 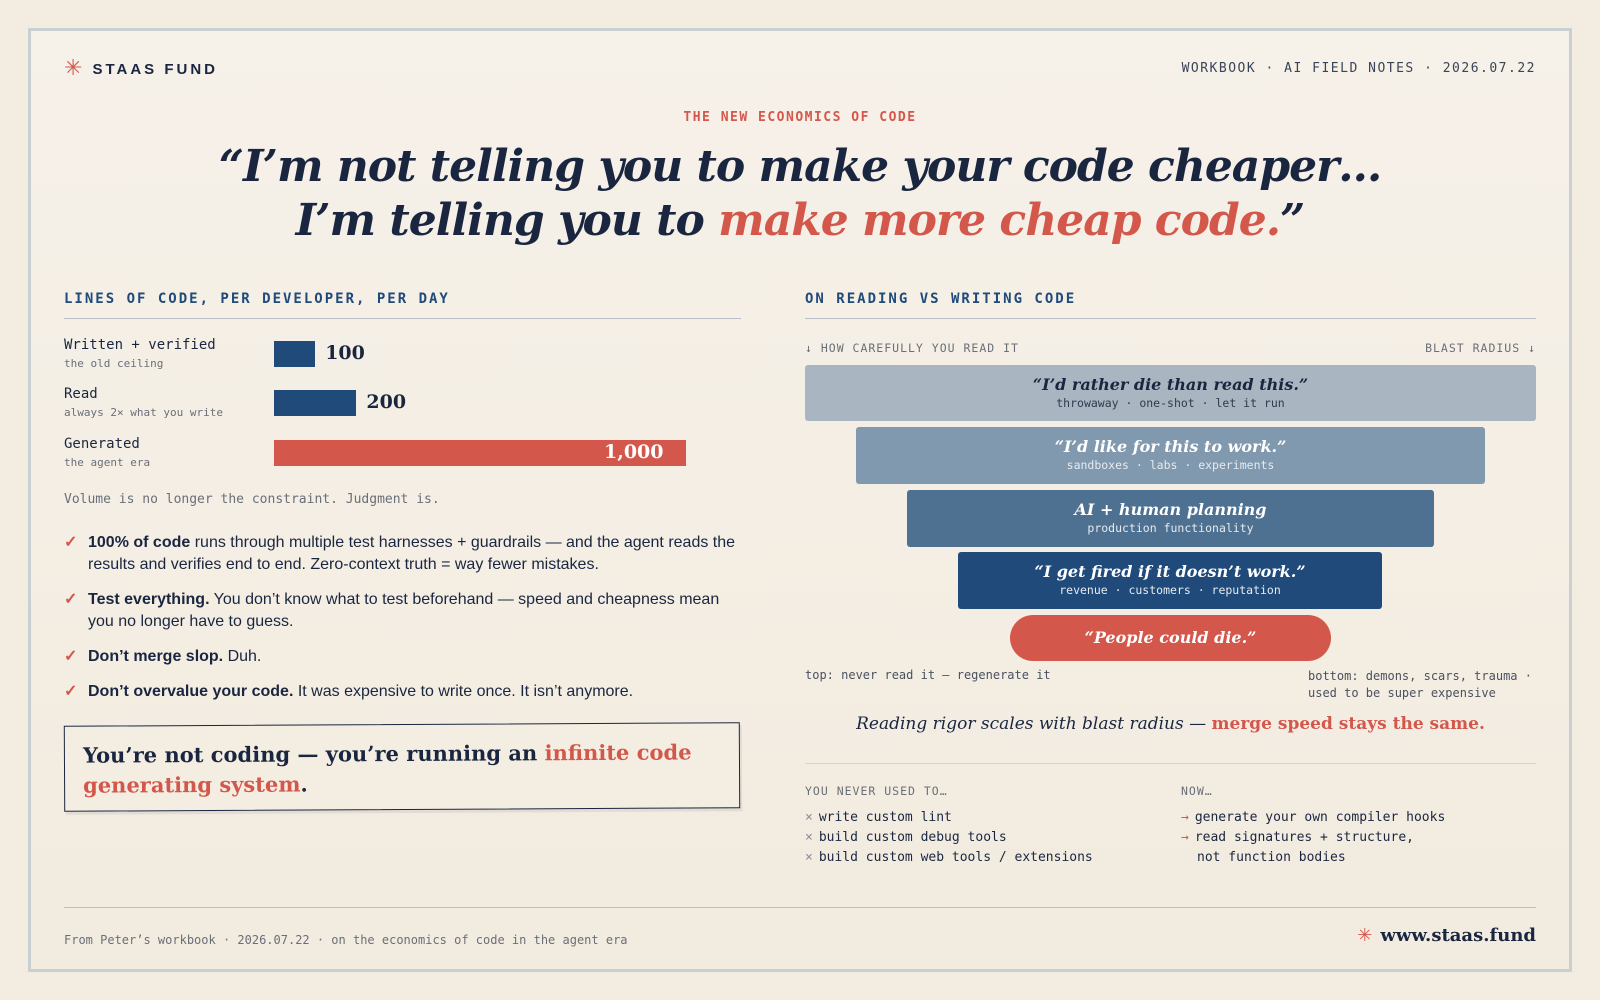 I want to click on never-item: × build custom debug tools, so click(x=949, y=838).